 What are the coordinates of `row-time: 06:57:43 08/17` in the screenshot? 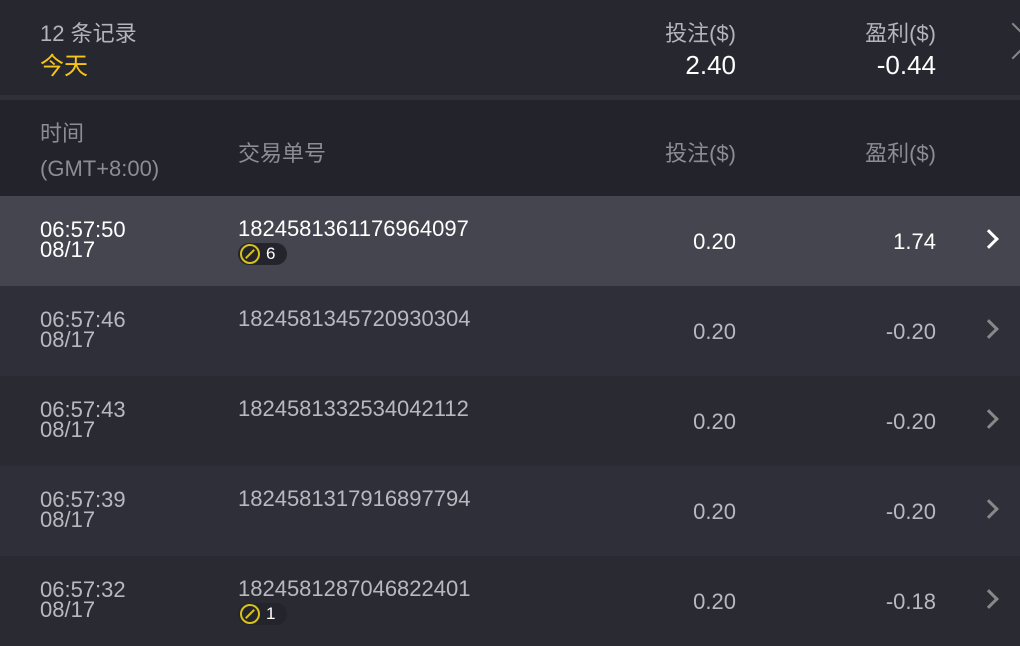 It's located at (83, 419).